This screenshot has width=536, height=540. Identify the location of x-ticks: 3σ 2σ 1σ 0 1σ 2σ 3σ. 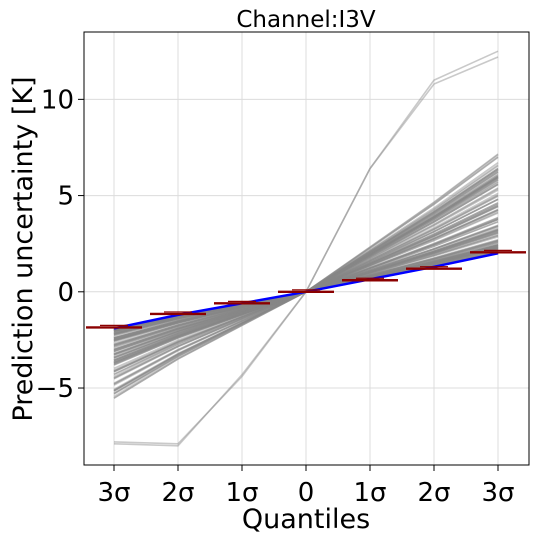
(306, 486).